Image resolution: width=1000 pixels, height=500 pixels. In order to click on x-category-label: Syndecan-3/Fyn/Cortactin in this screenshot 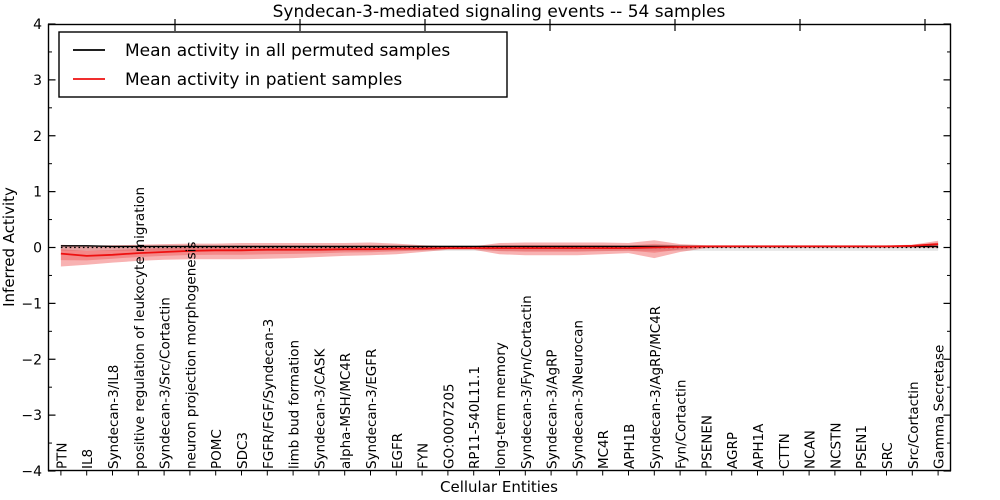, I will do `click(527, 382)`.